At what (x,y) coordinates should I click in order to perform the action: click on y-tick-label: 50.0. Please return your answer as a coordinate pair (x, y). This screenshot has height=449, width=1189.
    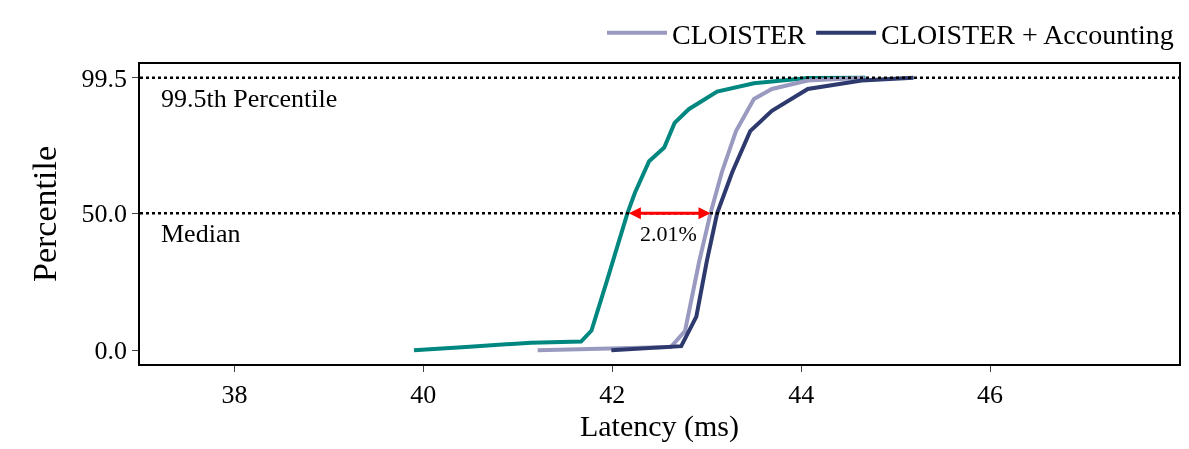
    Looking at the image, I should click on (104, 214).